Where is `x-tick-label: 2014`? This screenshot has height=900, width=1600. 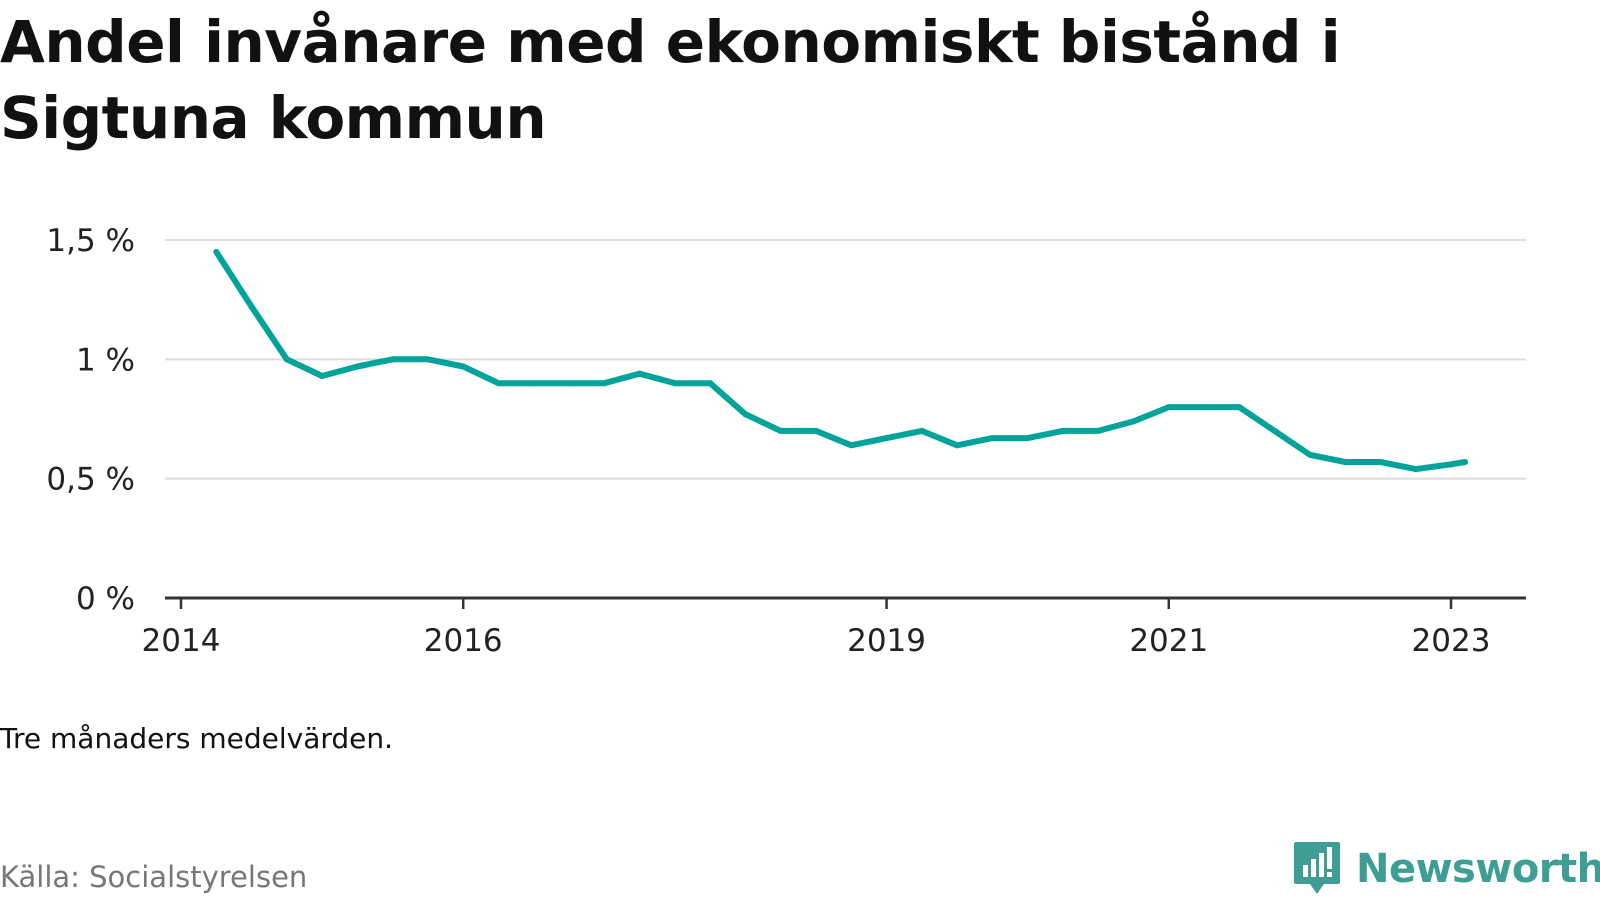
x-tick-label: 2014 is located at coordinates (181, 641).